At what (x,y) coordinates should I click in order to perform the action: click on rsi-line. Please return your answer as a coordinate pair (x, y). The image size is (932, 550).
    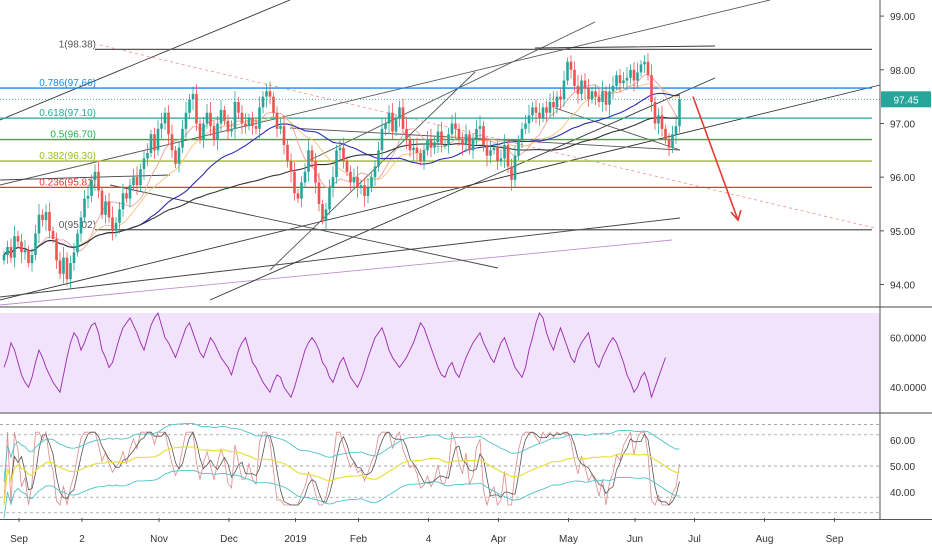
    Looking at the image, I should click on (334, 355).